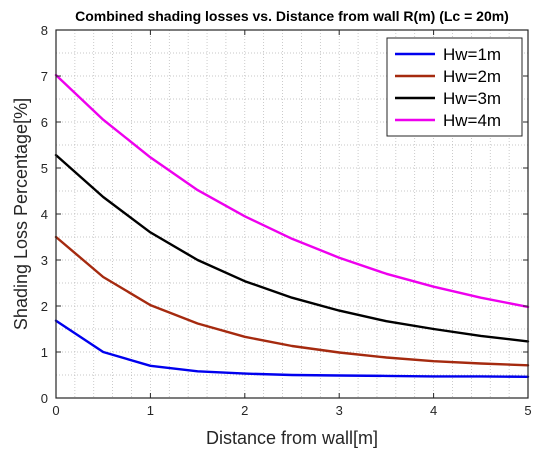 This screenshot has height=458, width=550. What do you see at coordinates (44, 306) in the screenshot?
I see `y-tick-label: 2` at bounding box center [44, 306].